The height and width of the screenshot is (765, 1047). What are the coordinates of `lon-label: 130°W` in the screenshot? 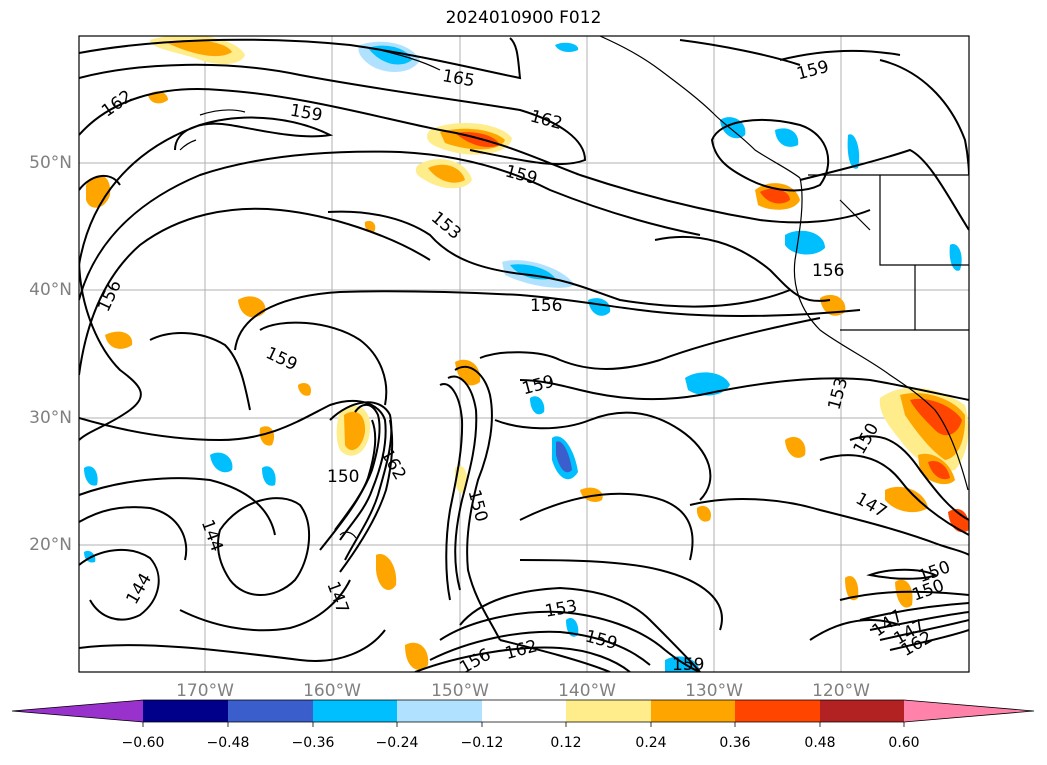 It's located at (714, 691).